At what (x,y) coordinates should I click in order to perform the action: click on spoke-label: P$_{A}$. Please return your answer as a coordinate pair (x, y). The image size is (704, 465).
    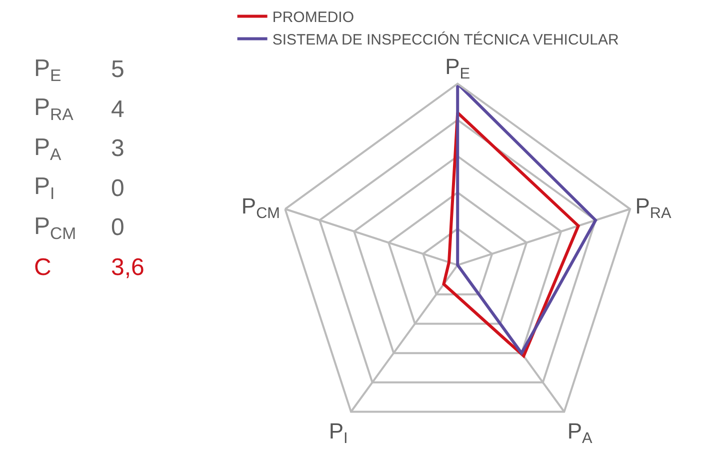
    Looking at the image, I should click on (580, 433).